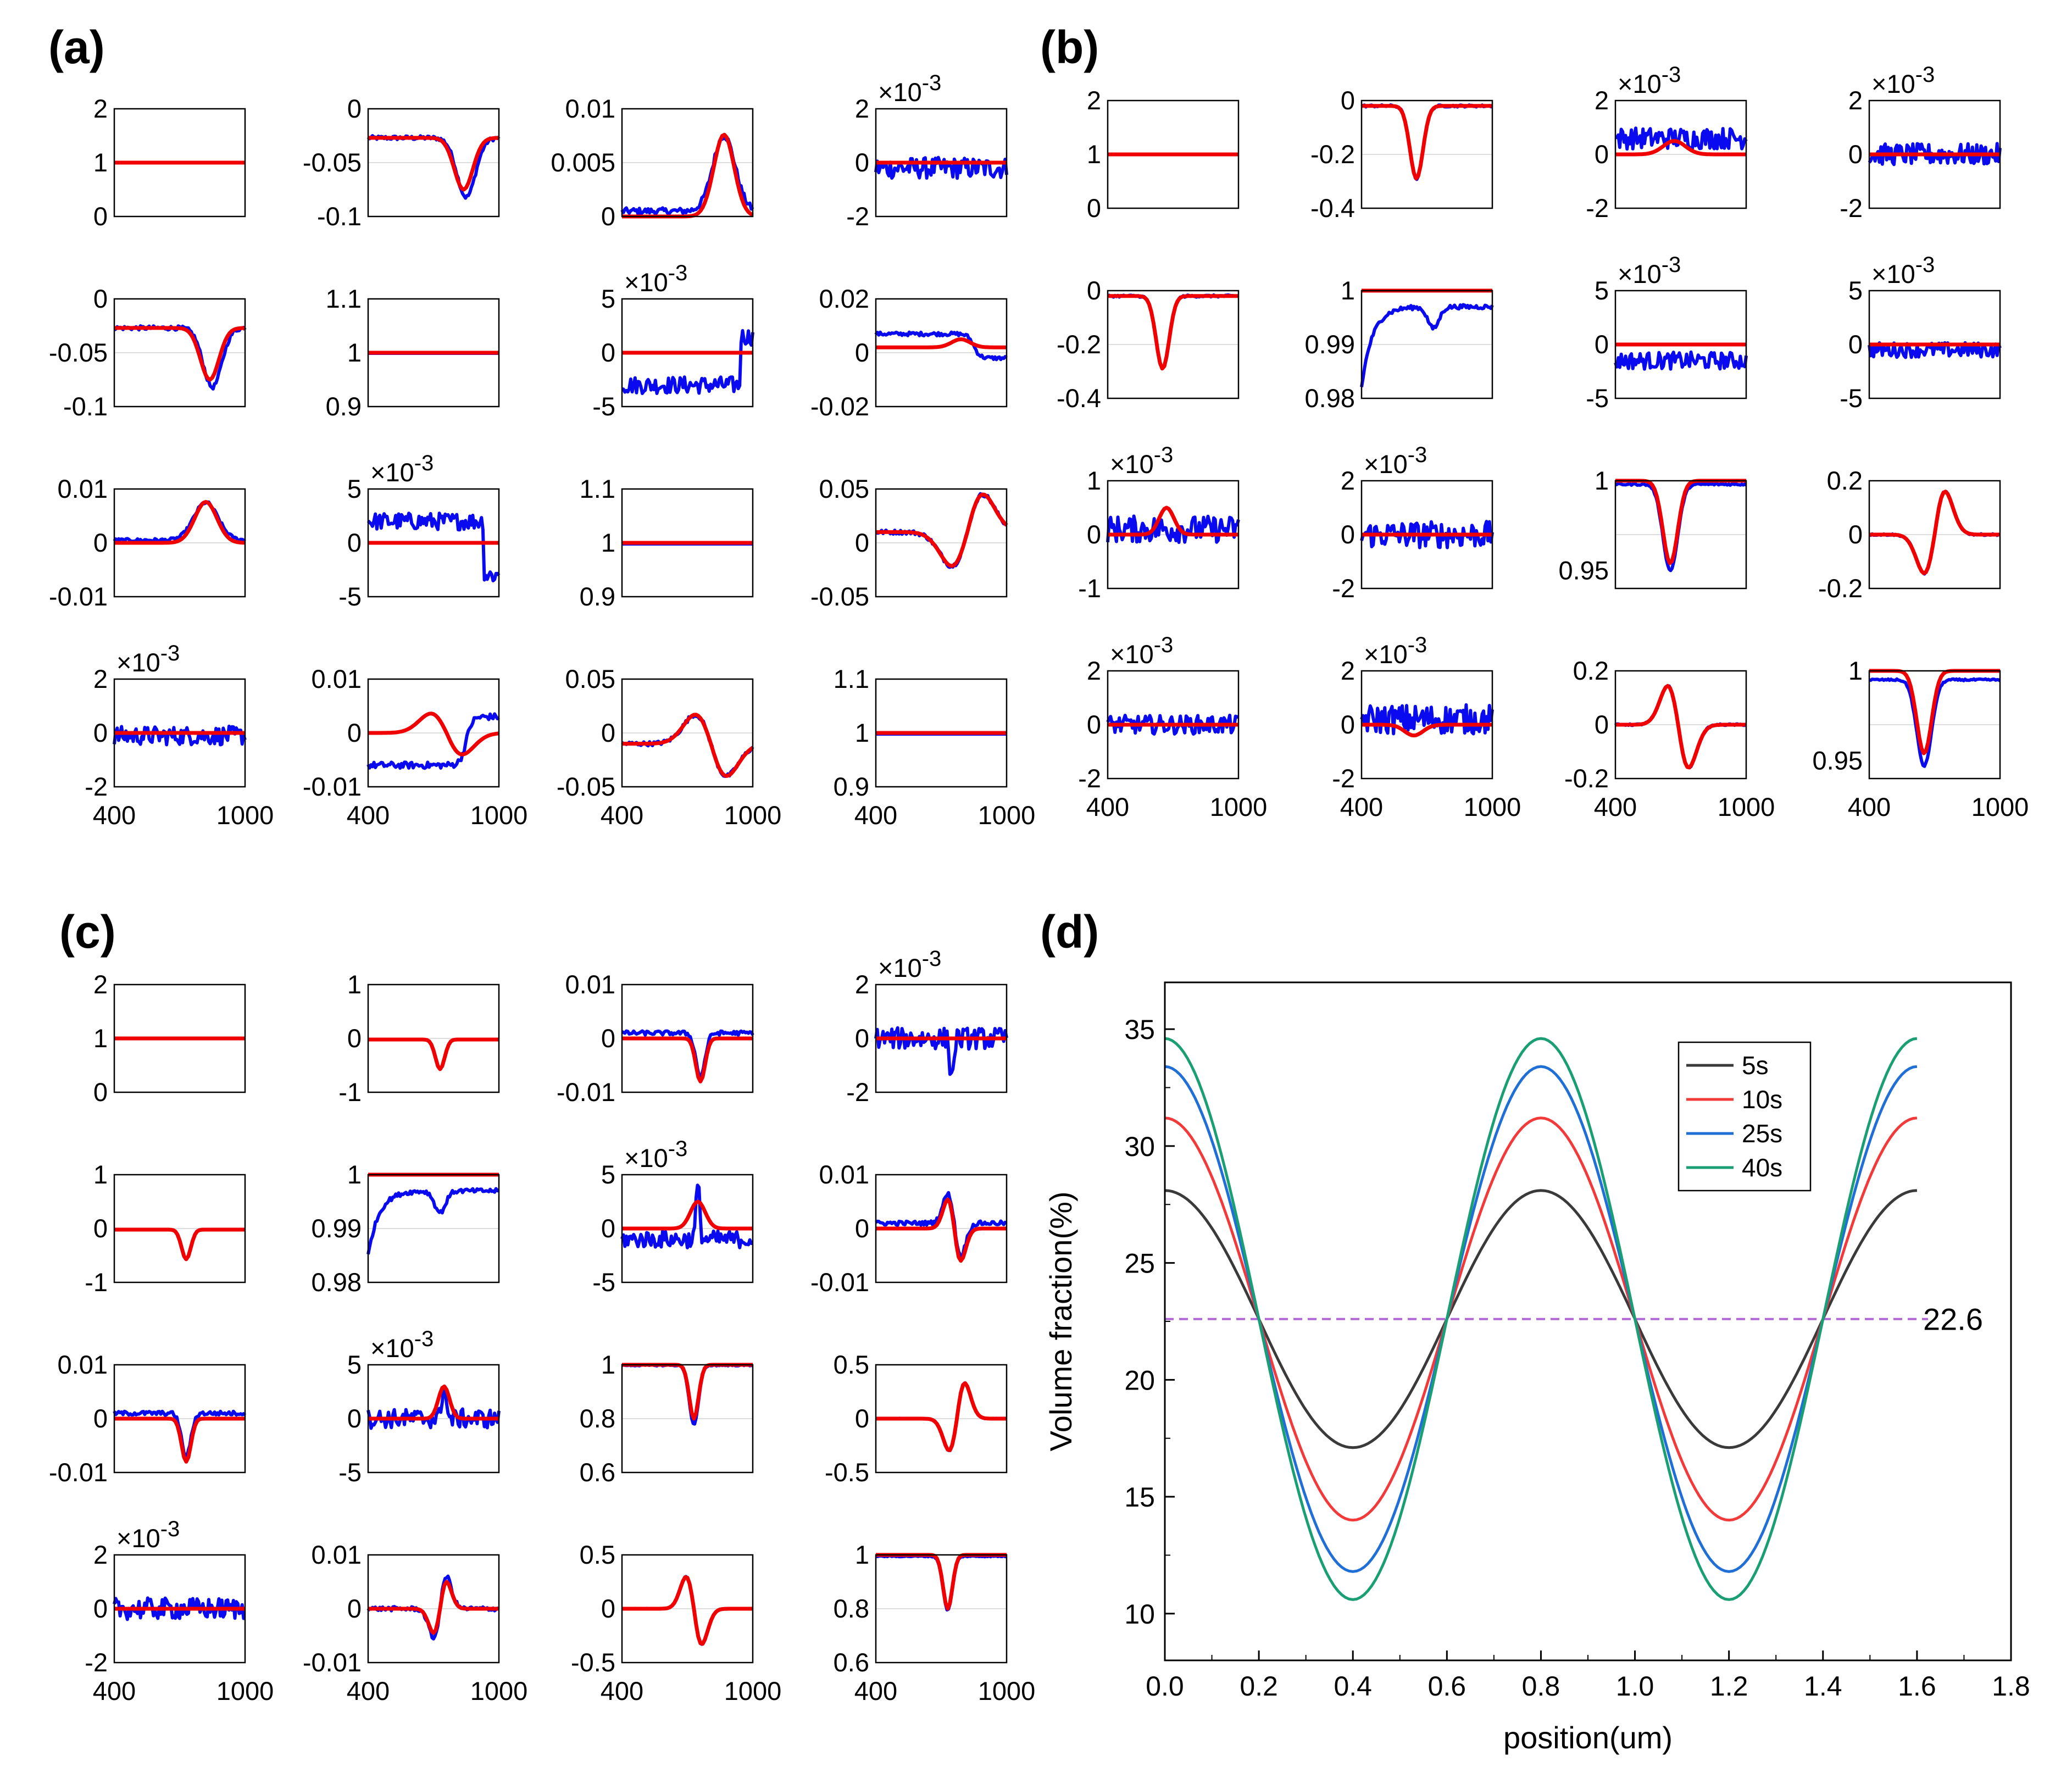 The image size is (2072, 1784). Describe the element at coordinates (1399, 345) in the screenshot. I see `subplot: 0.98 0.99 1` at that location.